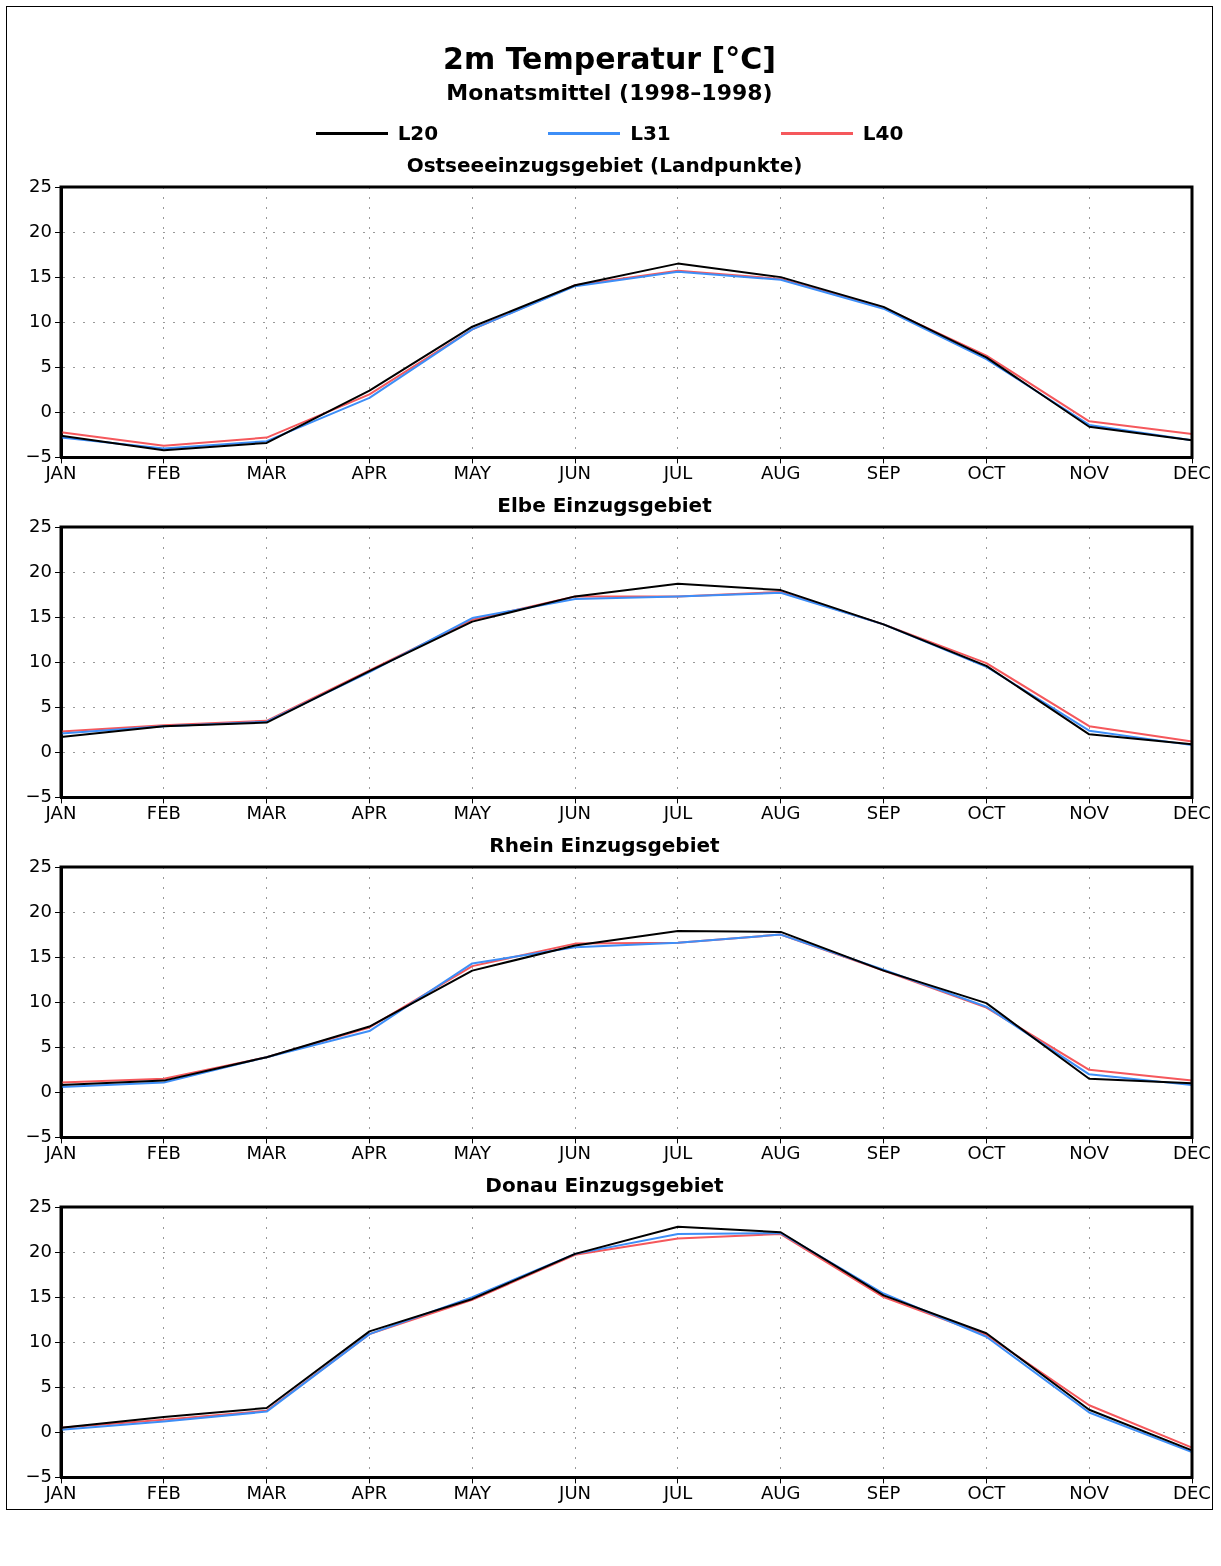 This screenshot has height=1566, width=1221. Describe the element at coordinates (650, 133) in the screenshot. I see `legend-label: L31` at that location.